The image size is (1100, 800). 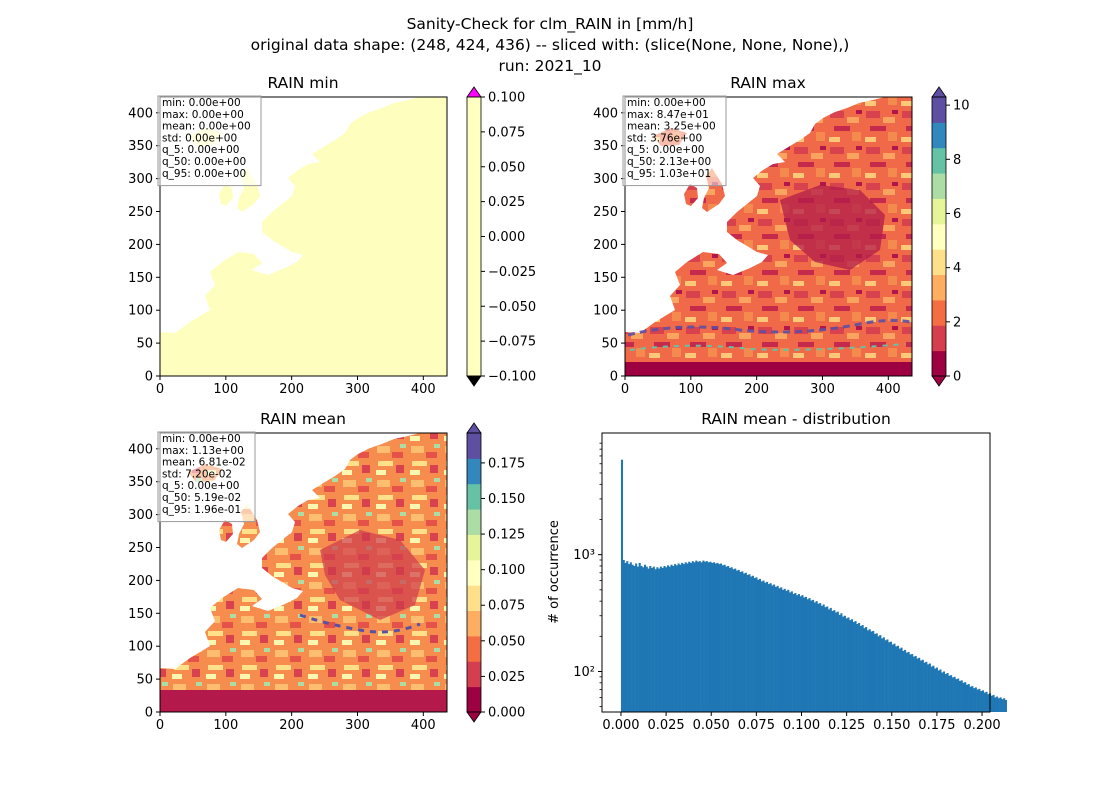 I want to click on rain-min-xtick-label: 300, so click(x=357, y=389).